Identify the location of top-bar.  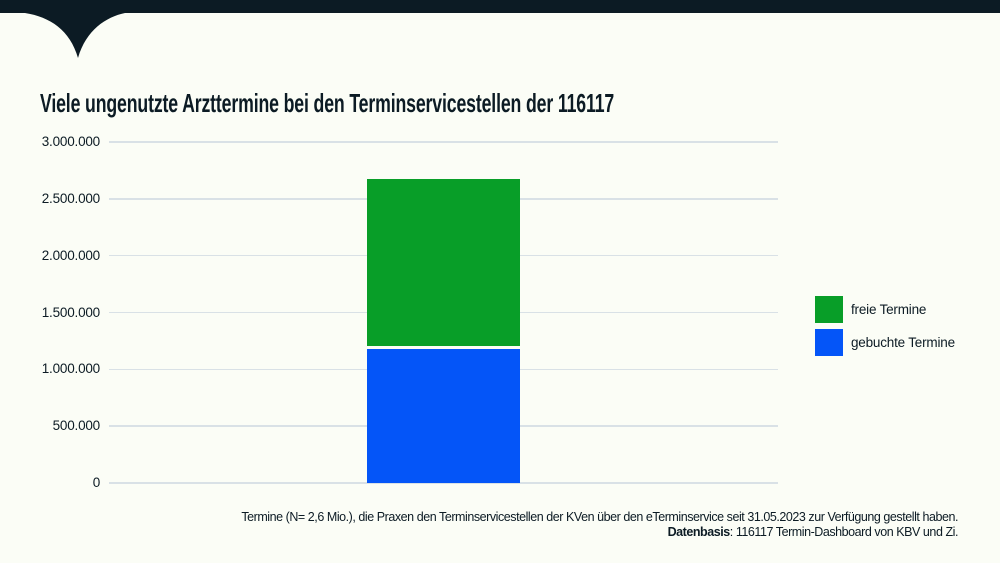
(500, 6).